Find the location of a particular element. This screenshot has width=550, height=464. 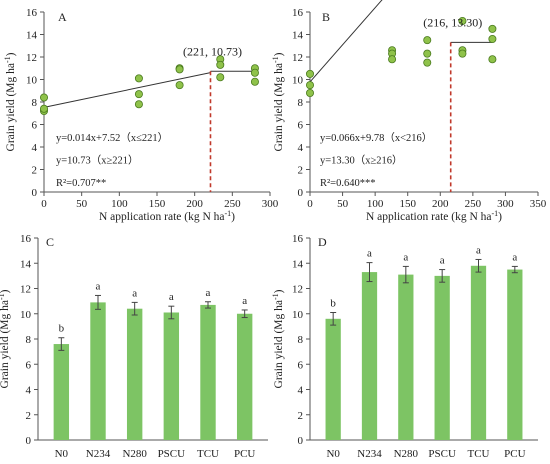

x-tick-label: 0 is located at coordinates (44, 204).